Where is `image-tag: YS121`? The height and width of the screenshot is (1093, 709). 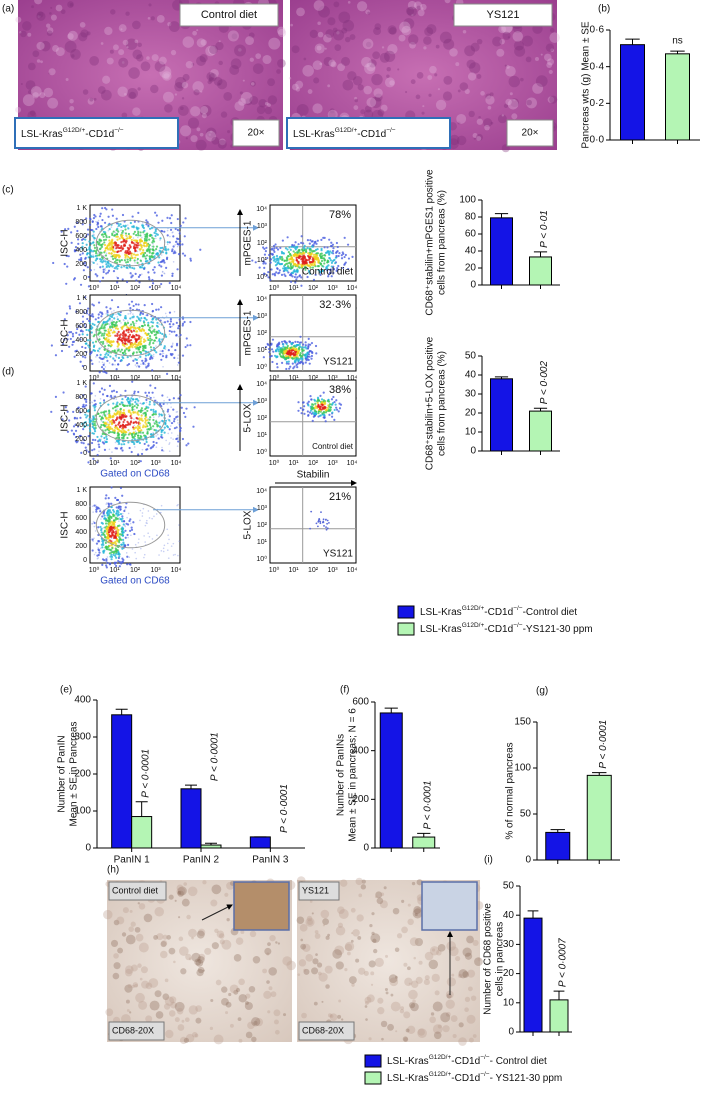
image-tag: YS121 is located at coordinates (315, 890).